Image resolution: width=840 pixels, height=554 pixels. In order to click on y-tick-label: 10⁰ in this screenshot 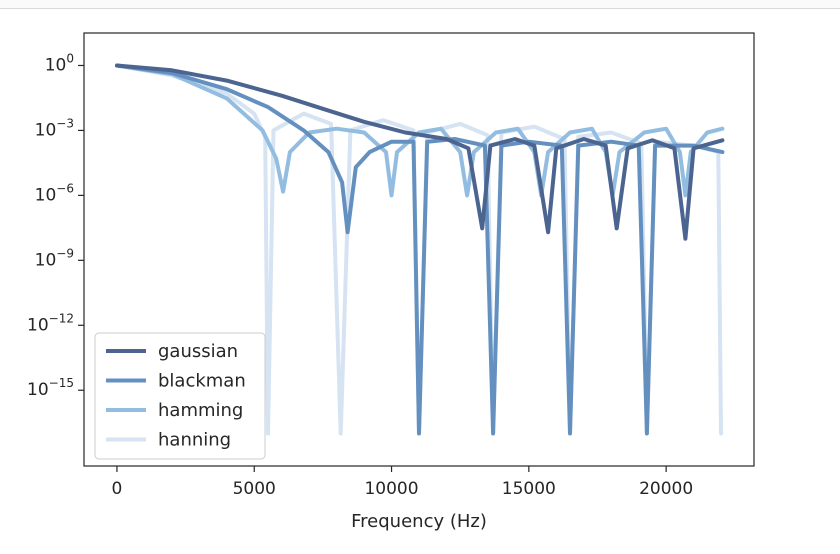, I will do `click(59, 63)`.